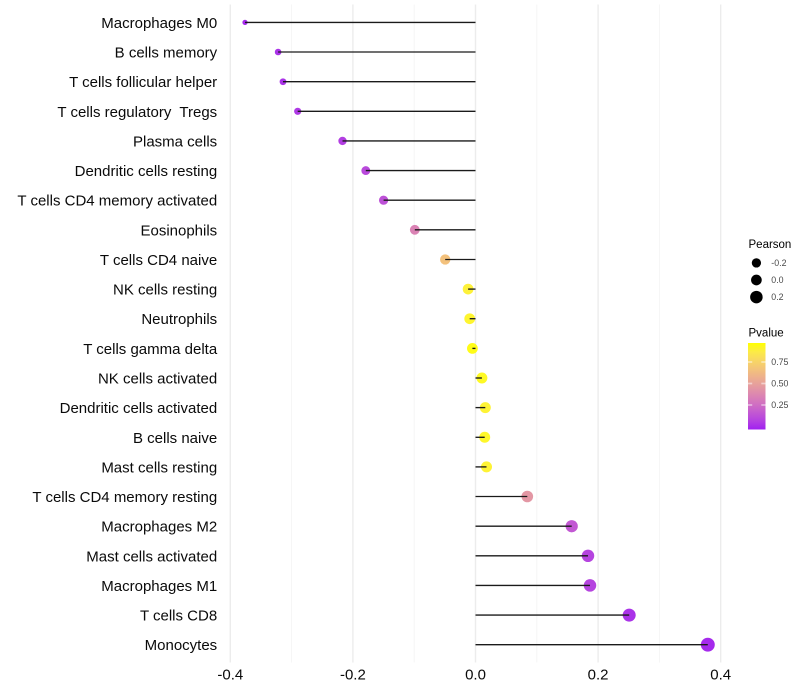 The height and width of the screenshot is (700, 800). What do you see at coordinates (779, 405) in the screenshot?
I see `svg-text: 0.25` at bounding box center [779, 405].